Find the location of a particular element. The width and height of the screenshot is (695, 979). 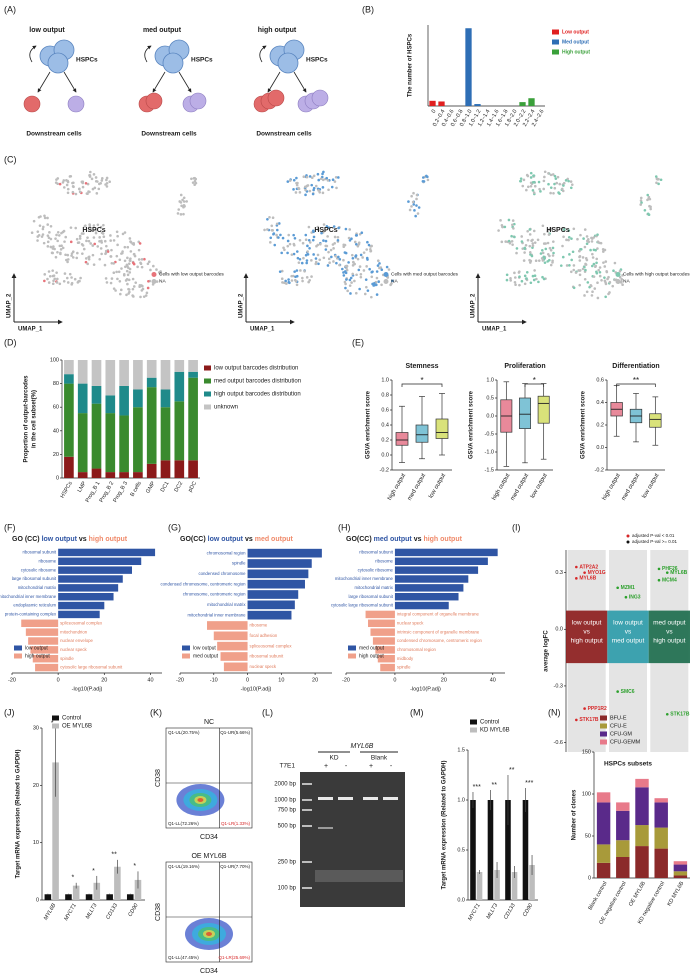

ladder-label: 250 bp is located at coordinates (287, 863).